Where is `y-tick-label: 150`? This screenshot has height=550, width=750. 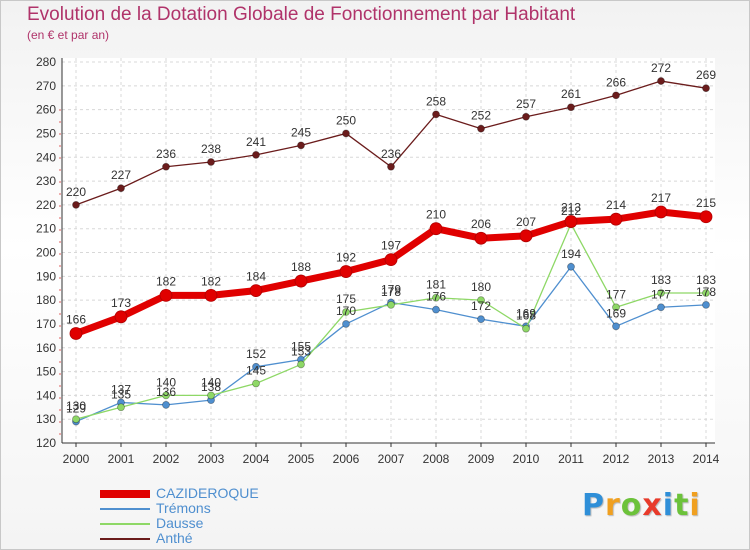
y-tick-label: 150 is located at coordinates (46, 372).